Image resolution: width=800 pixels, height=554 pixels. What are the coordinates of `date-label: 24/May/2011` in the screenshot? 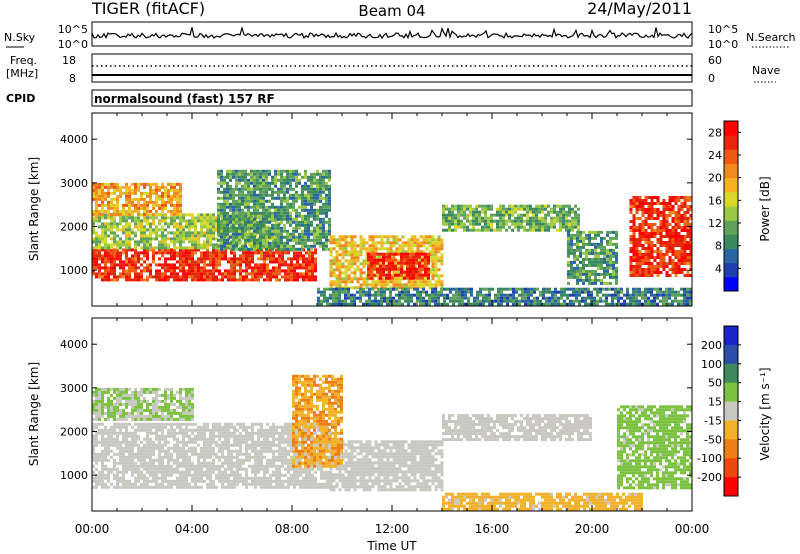 It's located at (639, 9).